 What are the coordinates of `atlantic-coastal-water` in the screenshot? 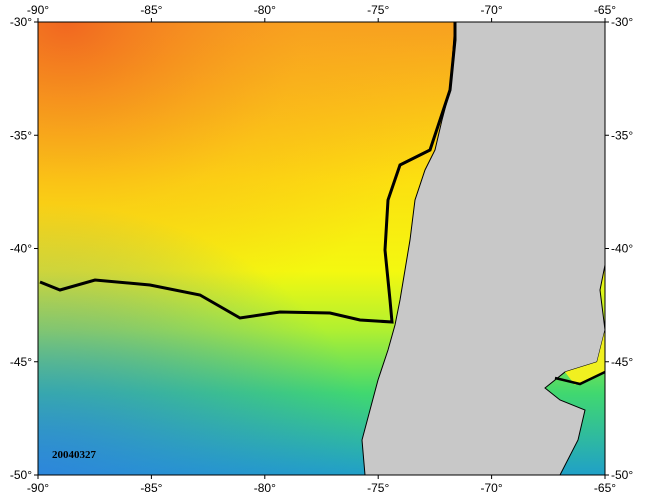 It's located at (585, 357).